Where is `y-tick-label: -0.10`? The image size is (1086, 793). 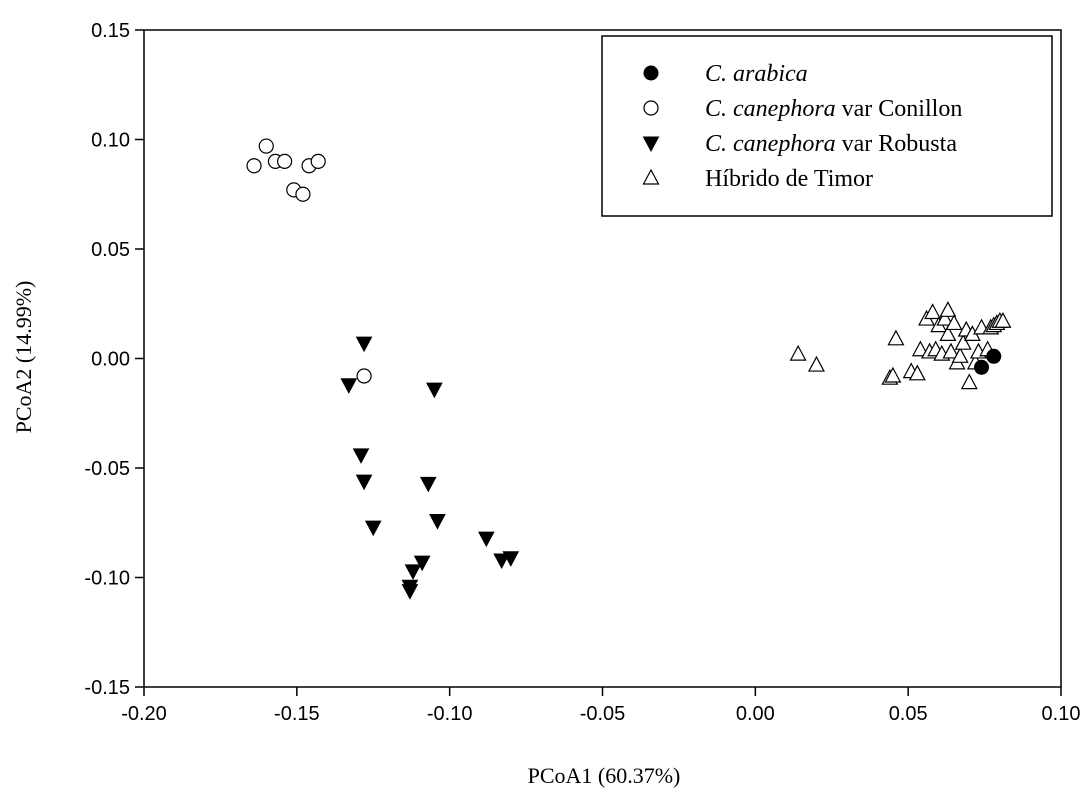 y-tick-label: -0.10 is located at coordinates (107, 579).